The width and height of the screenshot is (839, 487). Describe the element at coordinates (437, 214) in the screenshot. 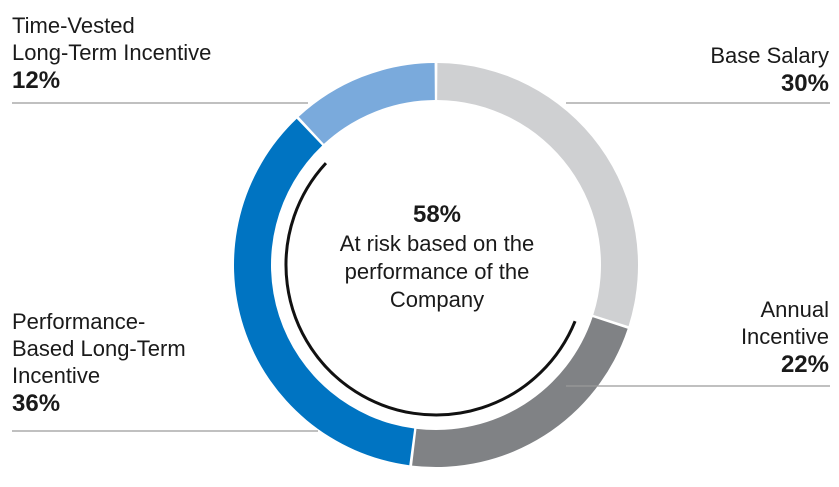

I see `center-value: 58%` at that location.